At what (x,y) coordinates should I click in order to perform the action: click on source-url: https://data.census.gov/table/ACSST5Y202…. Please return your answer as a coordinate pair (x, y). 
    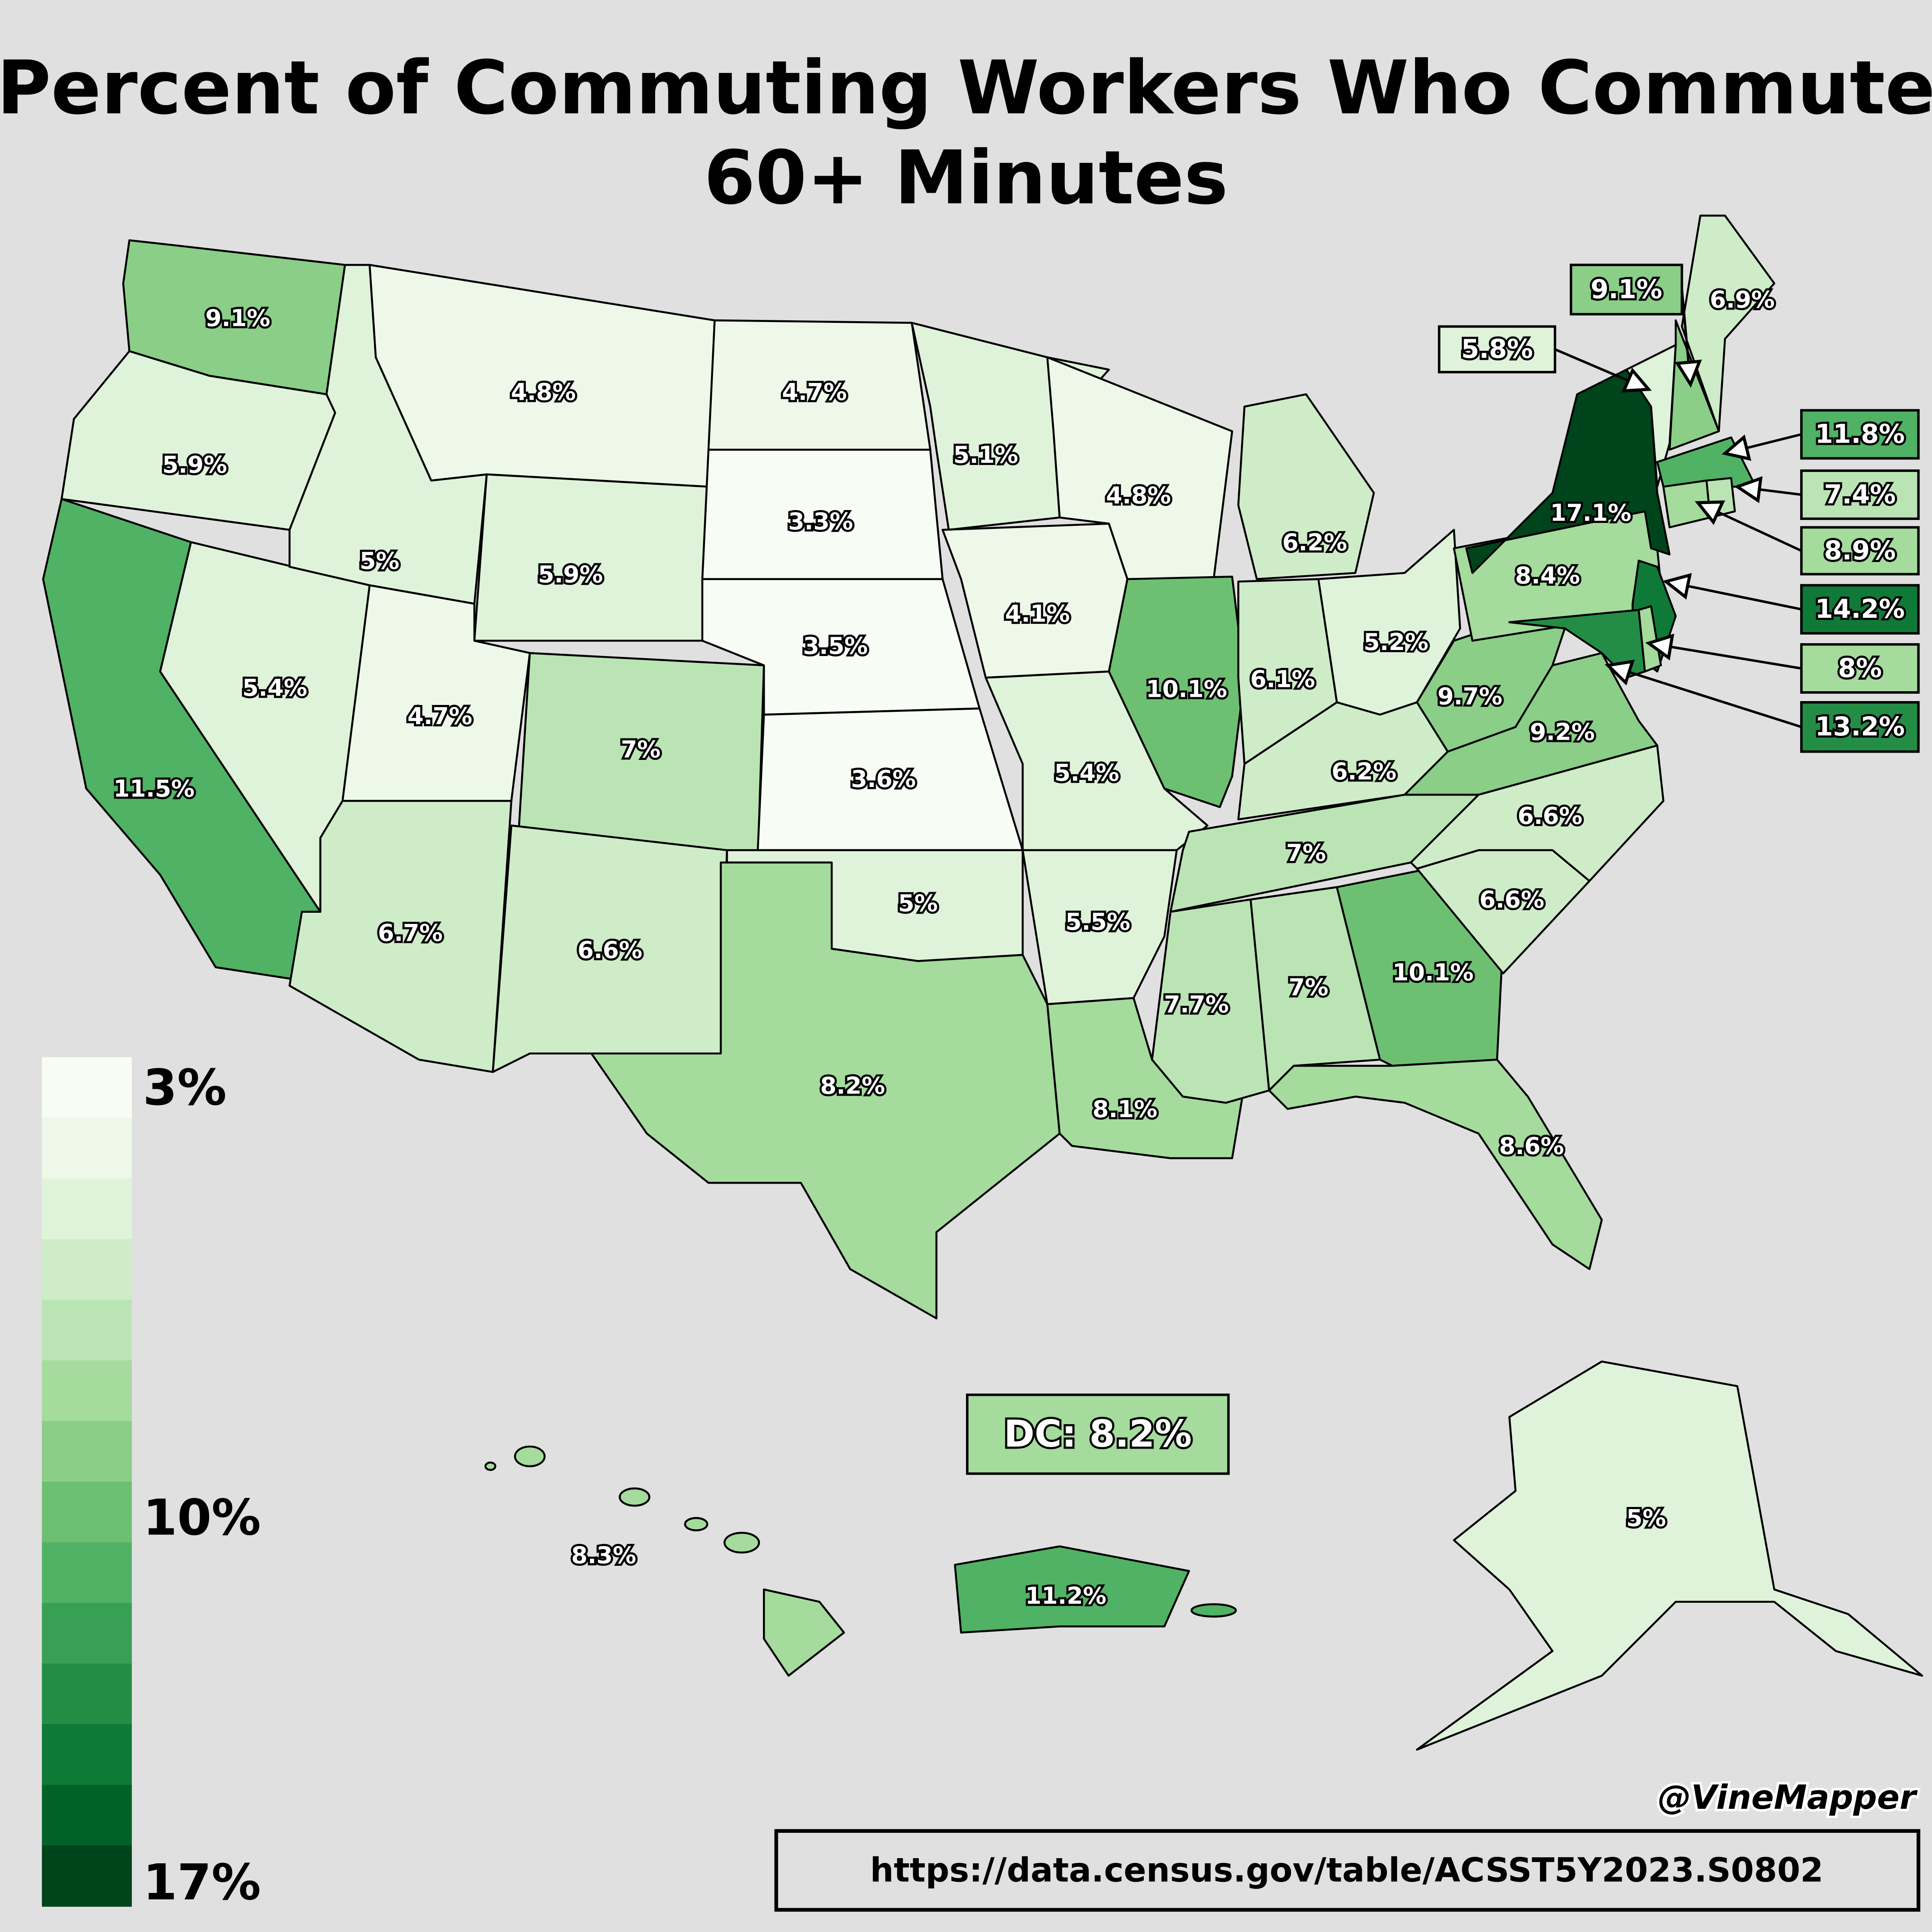
    Looking at the image, I should click on (1347, 1871).